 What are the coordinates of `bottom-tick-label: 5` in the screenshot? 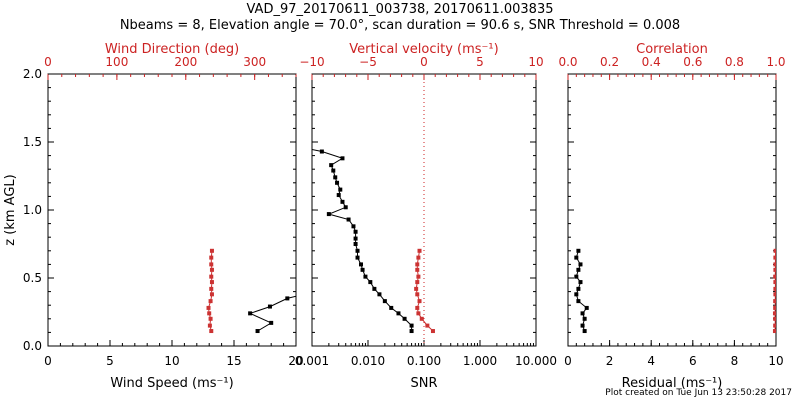 It's located at (110, 361).